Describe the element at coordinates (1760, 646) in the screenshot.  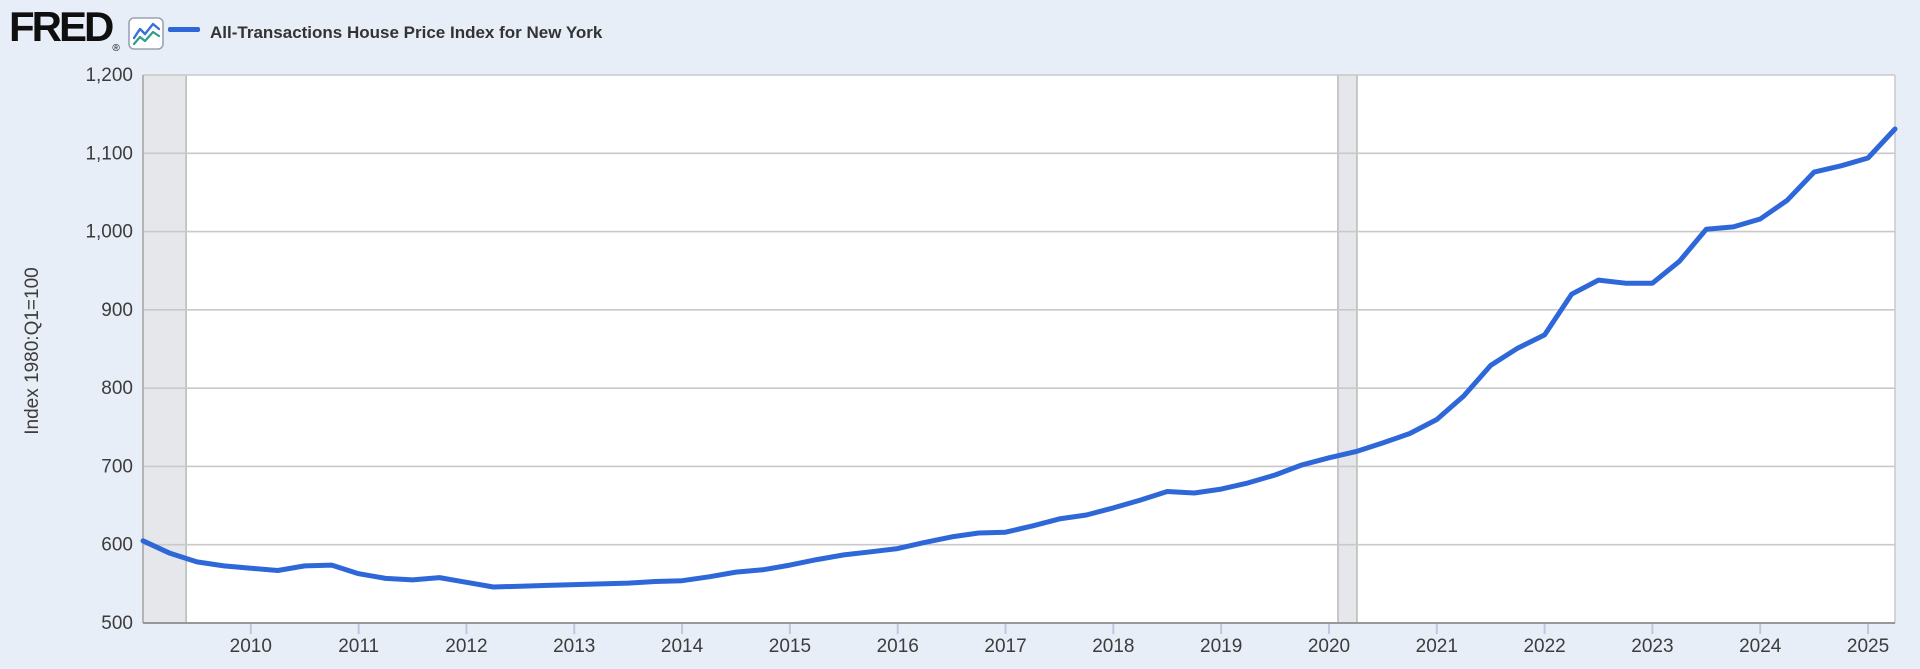
I see `x-tick-label: 2024` at that location.